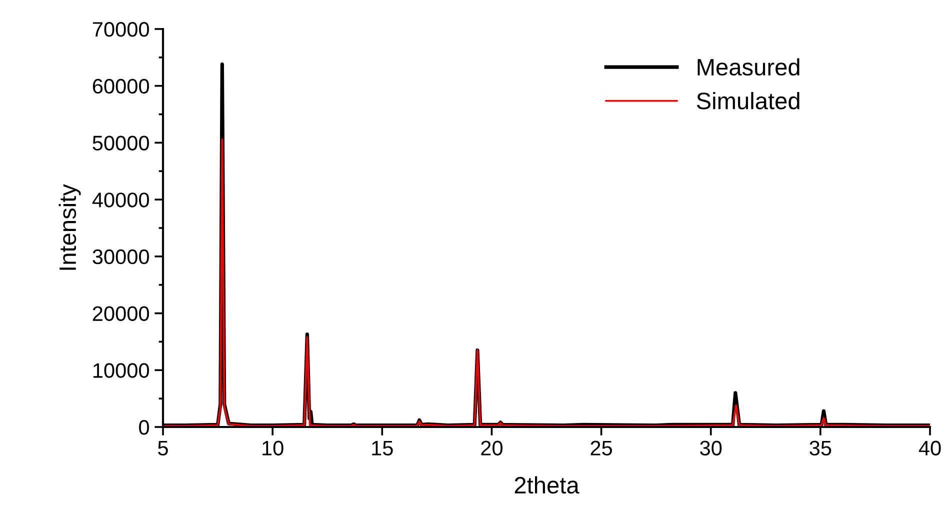  What do you see at coordinates (120, 200) in the screenshot?
I see `y-tick-label: 40000` at bounding box center [120, 200].